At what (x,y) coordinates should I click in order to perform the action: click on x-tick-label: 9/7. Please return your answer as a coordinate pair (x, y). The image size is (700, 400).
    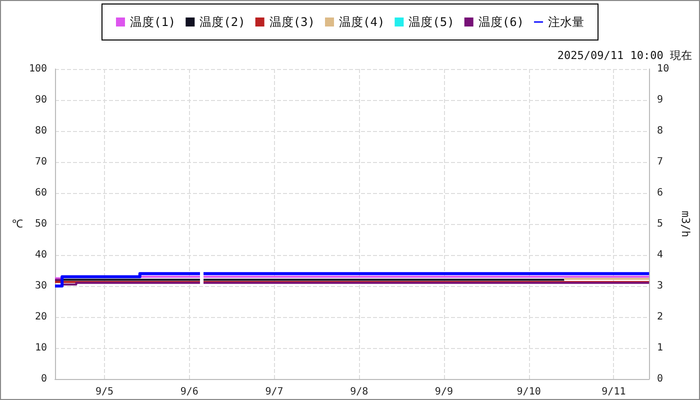
    Looking at the image, I should click on (274, 392).